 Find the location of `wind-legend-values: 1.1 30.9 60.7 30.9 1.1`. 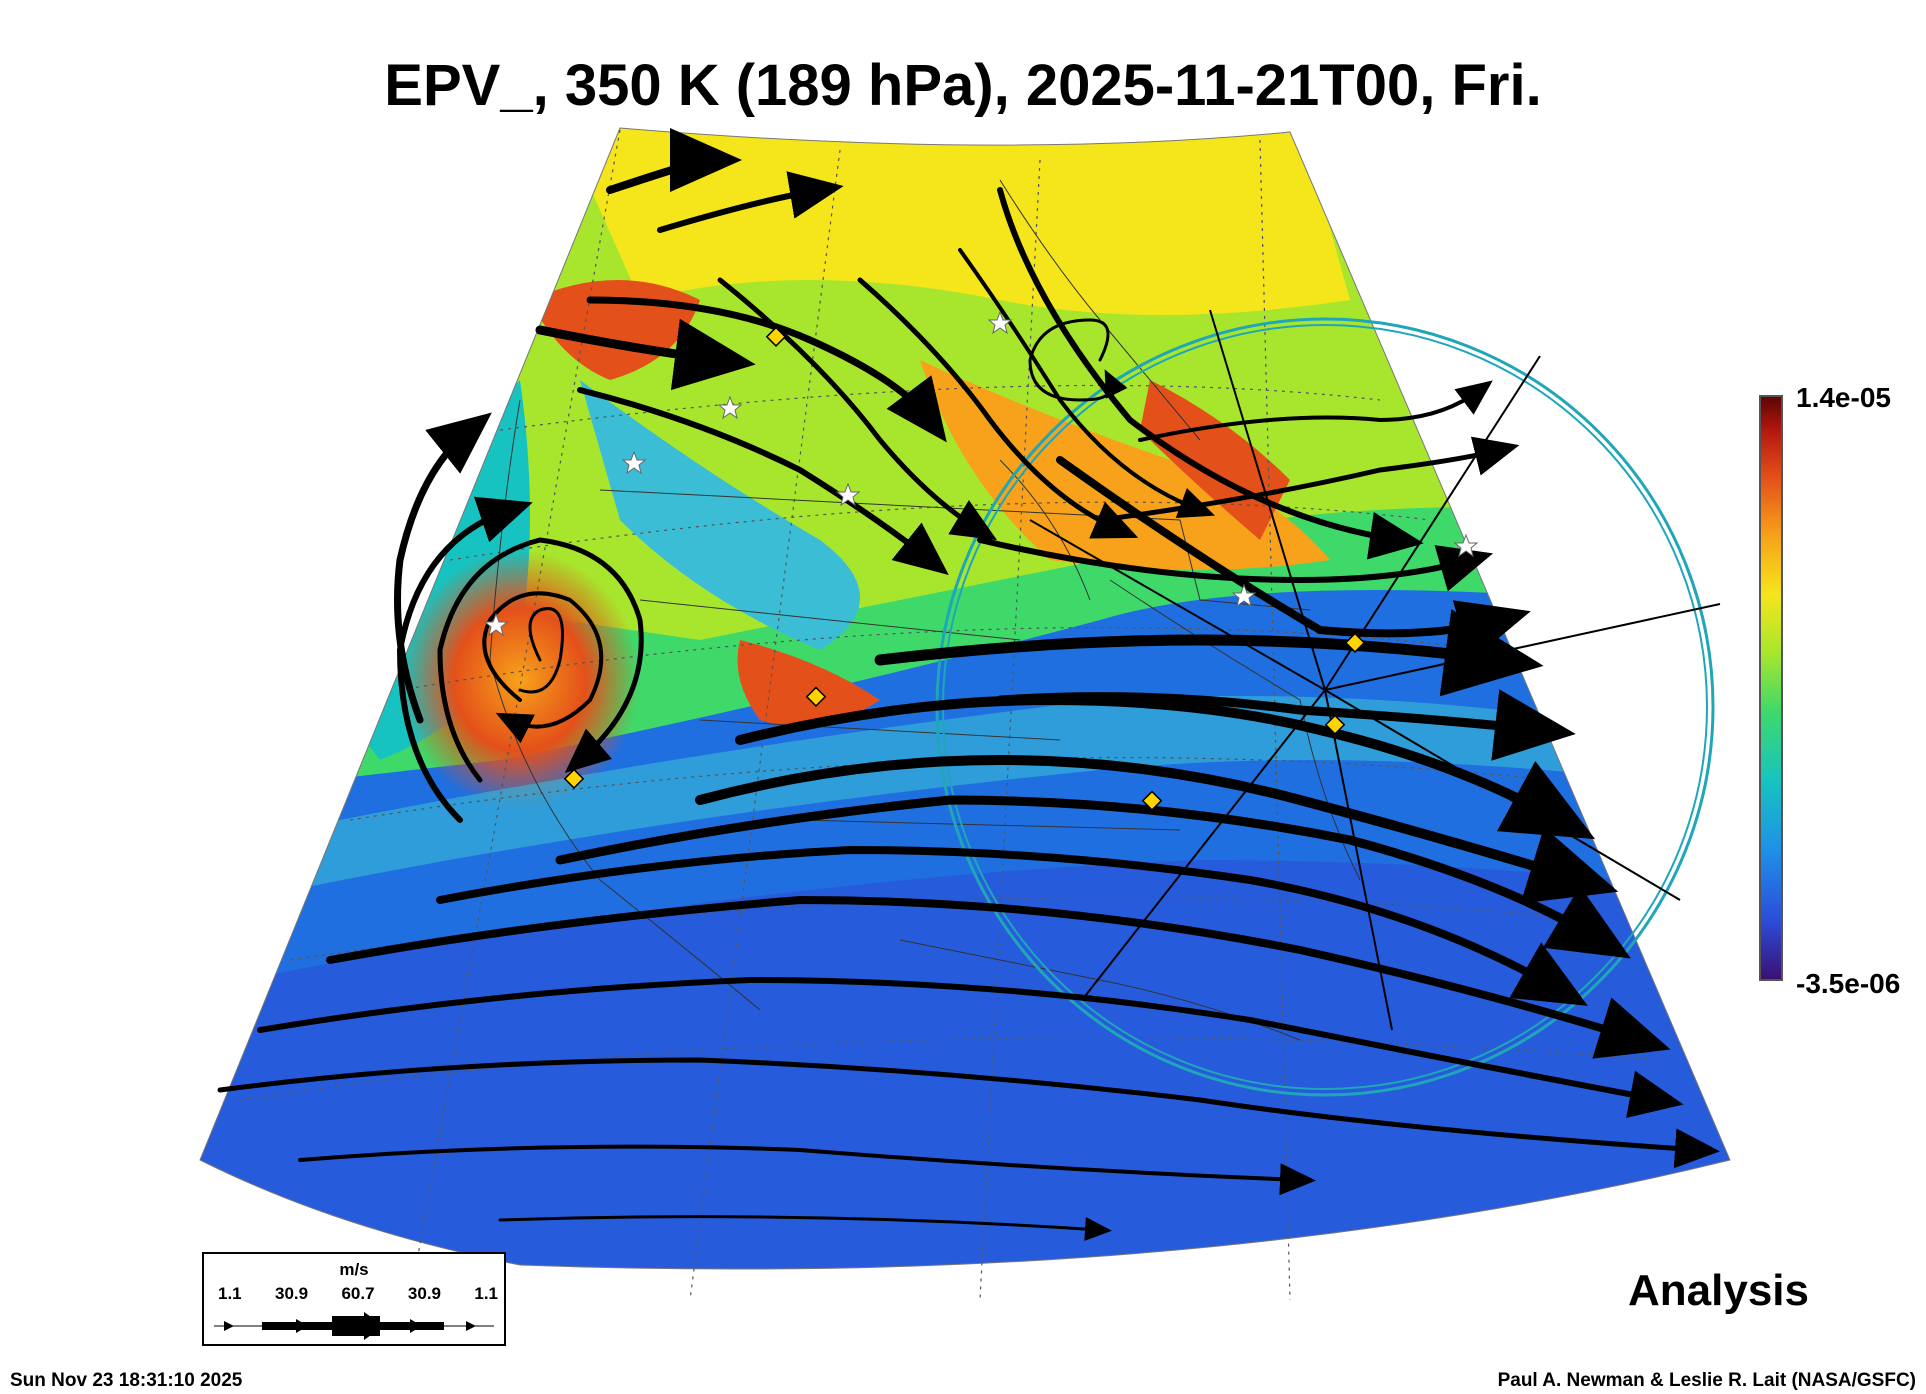

wind-legend-values: 1.1 30.9 60.7 30.9 1.1 is located at coordinates (358, 1294).